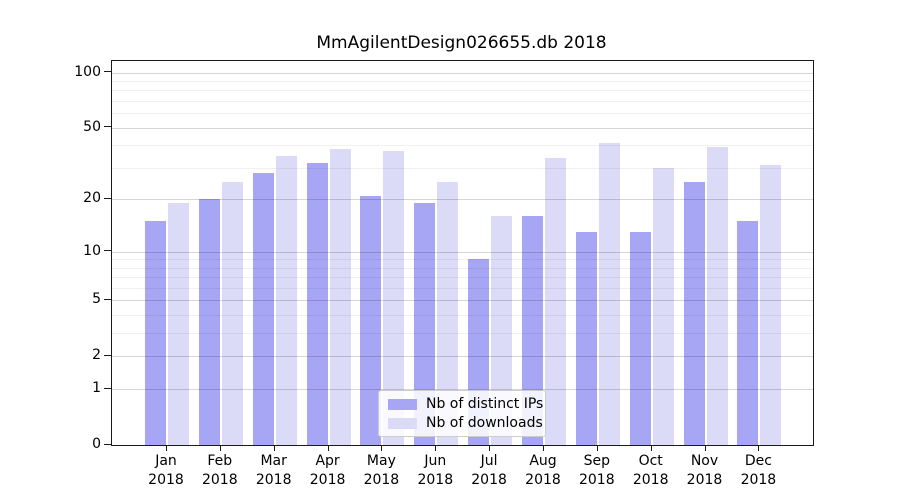 This screenshot has height=500, width=900. Describe the element at coordinates (758, 471) in the screenshot. I see `x-tick-label-dec: Dec 2018` at that location.